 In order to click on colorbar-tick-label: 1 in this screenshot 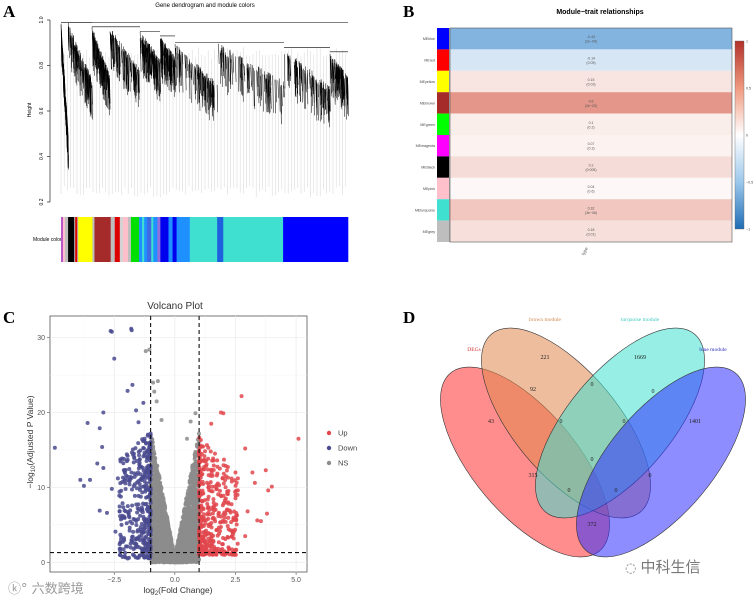, I will do `click(747, 42)`.